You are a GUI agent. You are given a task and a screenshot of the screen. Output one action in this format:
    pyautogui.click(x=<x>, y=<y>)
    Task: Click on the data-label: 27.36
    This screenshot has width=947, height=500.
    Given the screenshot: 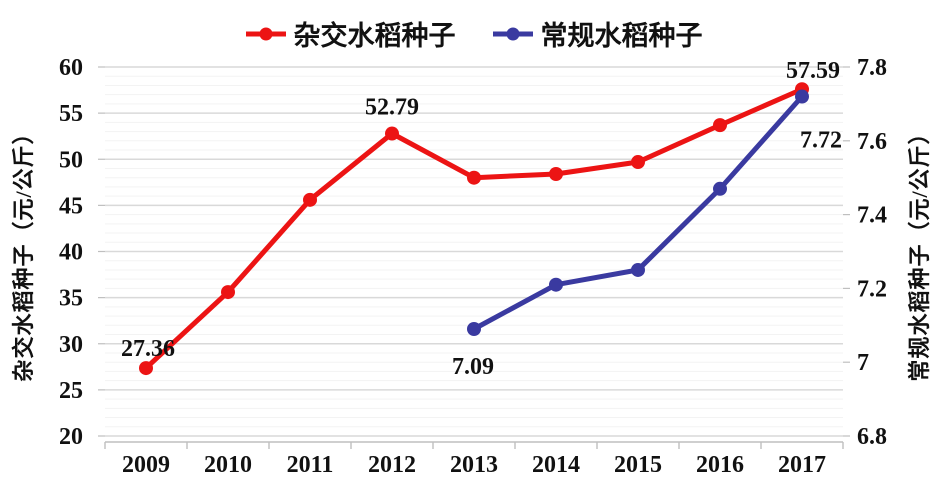 What is the action you would take?
    pyautogui.click(x=148, y=349)
    